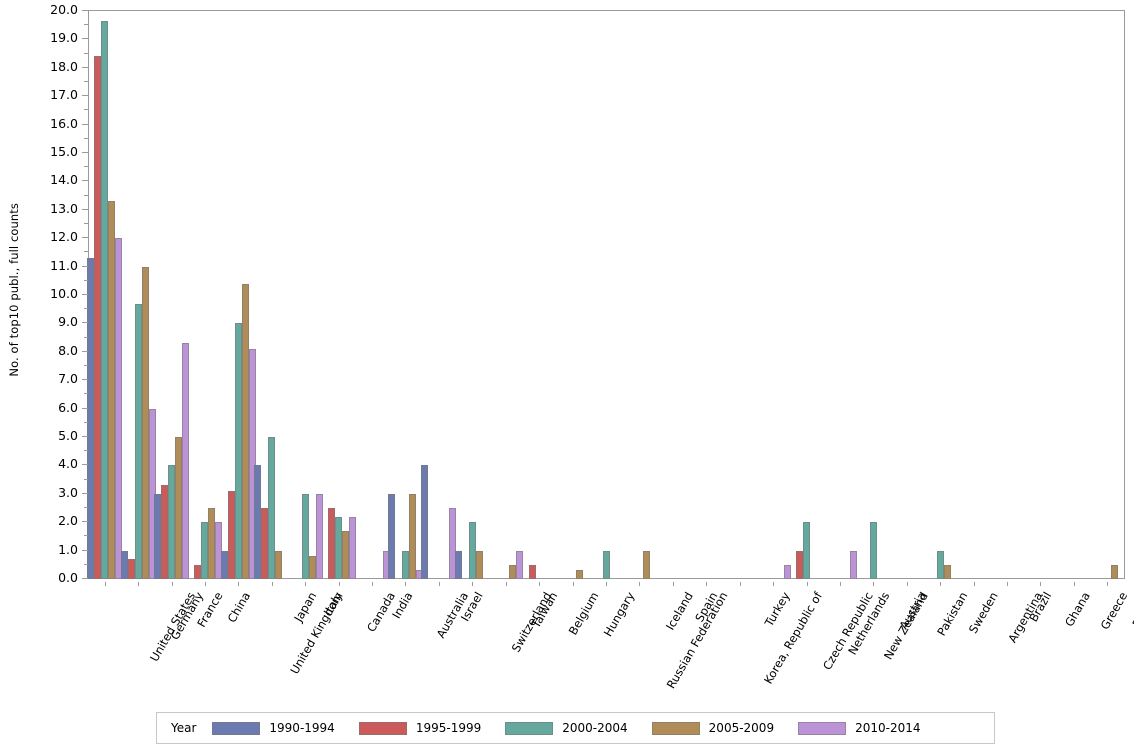 The height and width of the screenshot is (756, 1134). Describe the element at coordinates (44, 520) in the screenshot. I see `y-axis-tick: 2.0` at that location.